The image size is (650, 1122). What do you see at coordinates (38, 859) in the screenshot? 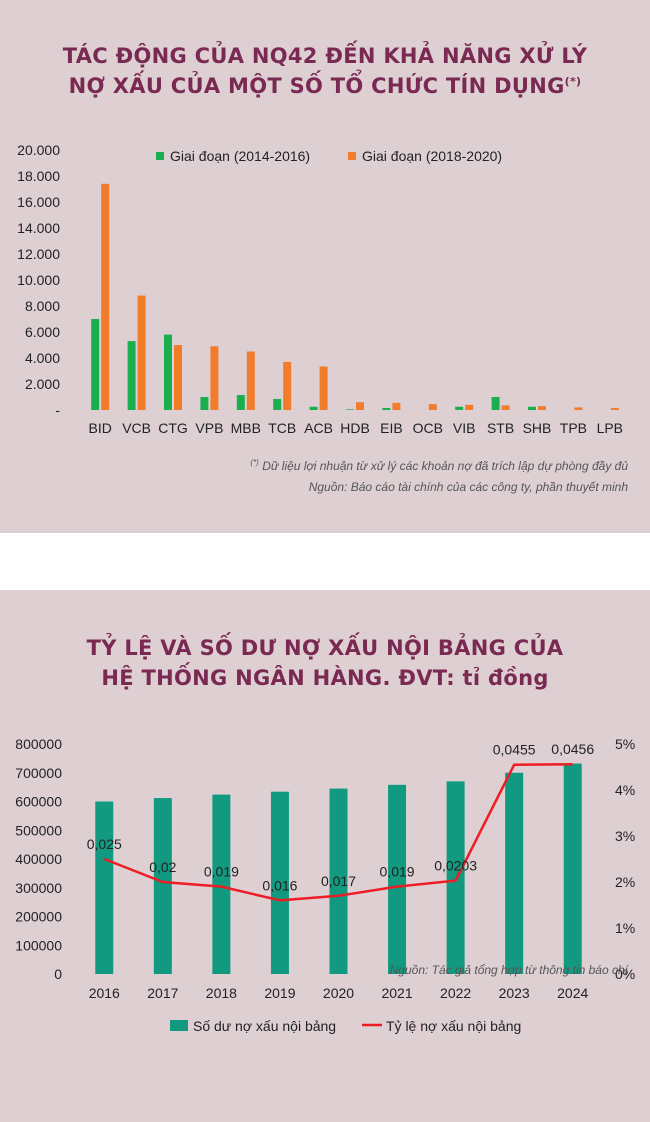
I see `y-left-tick-label: 400000` at bounding box center [38, 859].